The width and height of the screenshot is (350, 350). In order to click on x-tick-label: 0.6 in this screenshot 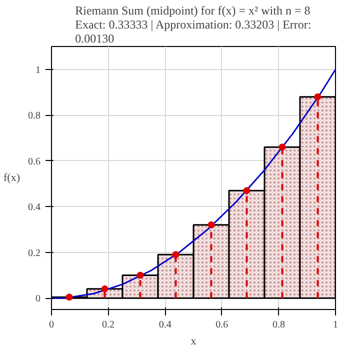, I will do `click(222, 325)`.